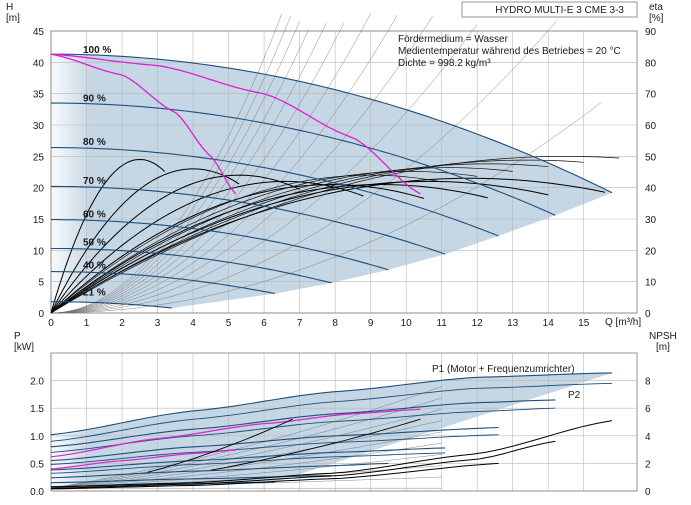  I want to click on y-tick-label-p: 0.5, so click(37, 464).